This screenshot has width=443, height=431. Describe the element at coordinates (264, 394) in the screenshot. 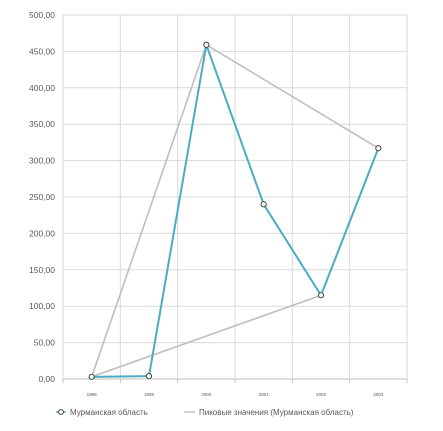

I see `x-tick-label: 2001` at that location.